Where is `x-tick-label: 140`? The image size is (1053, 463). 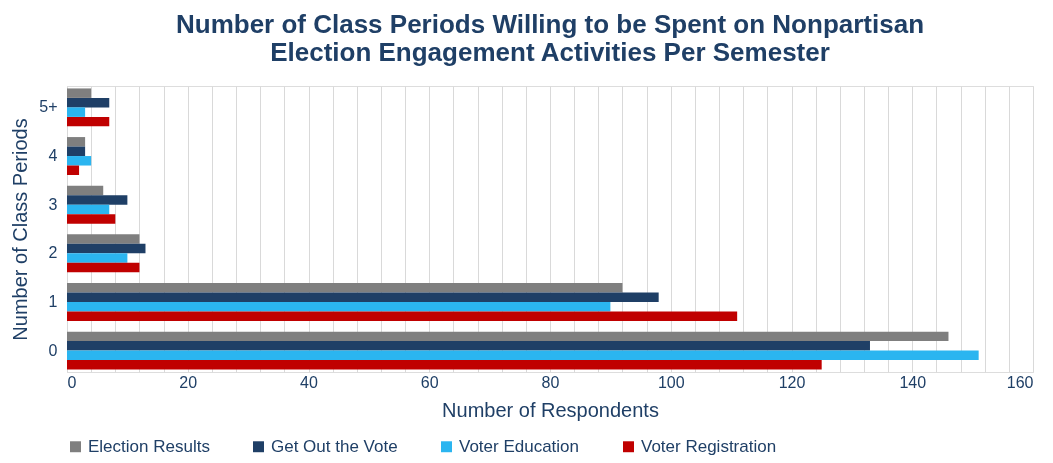
x-tick-label: 140 is located at coordinates (913, 382).